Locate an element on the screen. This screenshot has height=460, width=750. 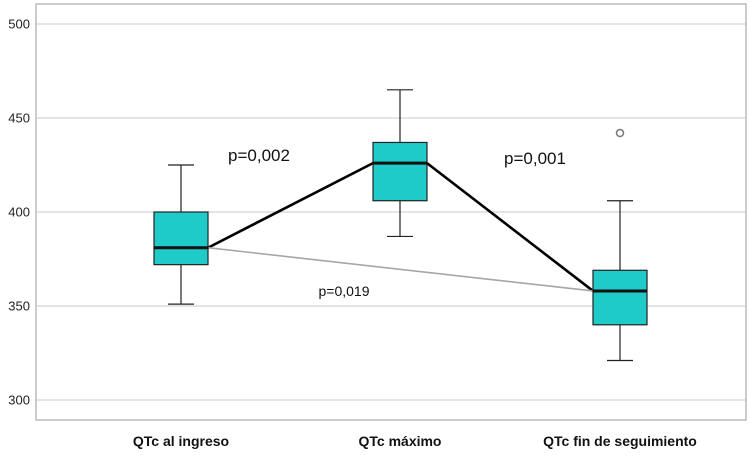
y-tick-label: 350 is located at coordinates (19, 306).